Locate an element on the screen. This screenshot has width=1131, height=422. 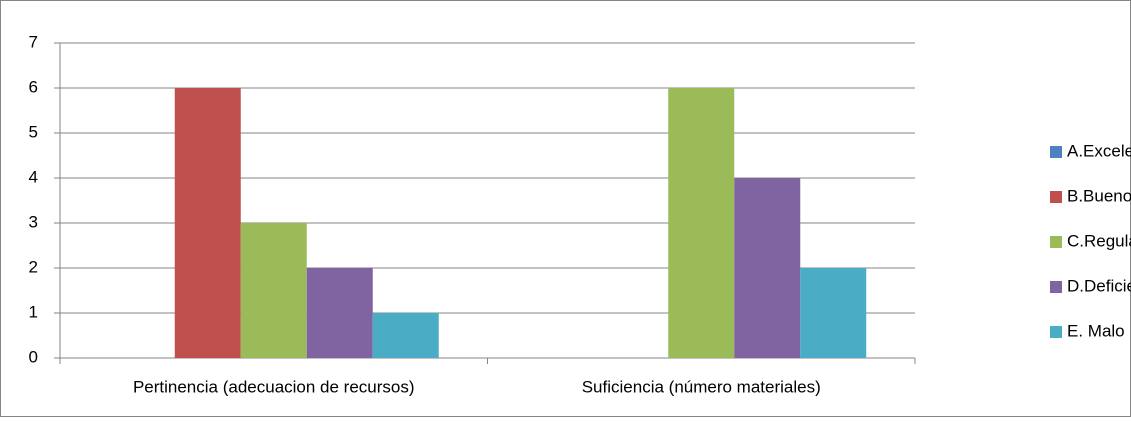
x-tick-label: Suficiencia (número materiales) is located at coordinates (701, 386).